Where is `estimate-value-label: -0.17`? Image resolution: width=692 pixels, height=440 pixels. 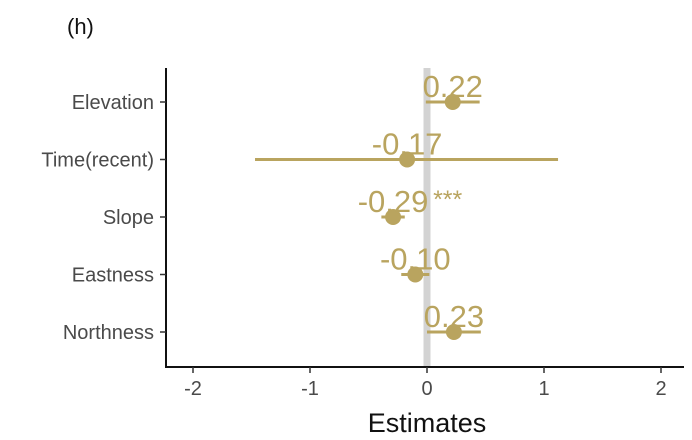 estimate-value-label: -0.17 is located at coordinates (407, 144).